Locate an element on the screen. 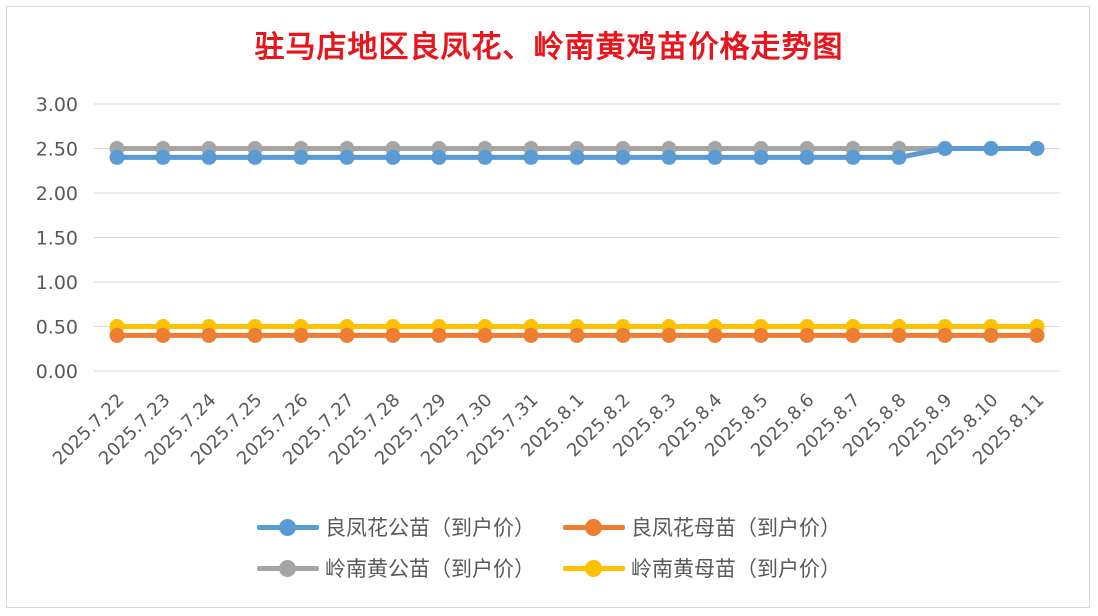 The width and height of the screenshot is (1098, 616). legend-item-2: 岭南黄公苗（到户价） is located at coordinates (396, 568).